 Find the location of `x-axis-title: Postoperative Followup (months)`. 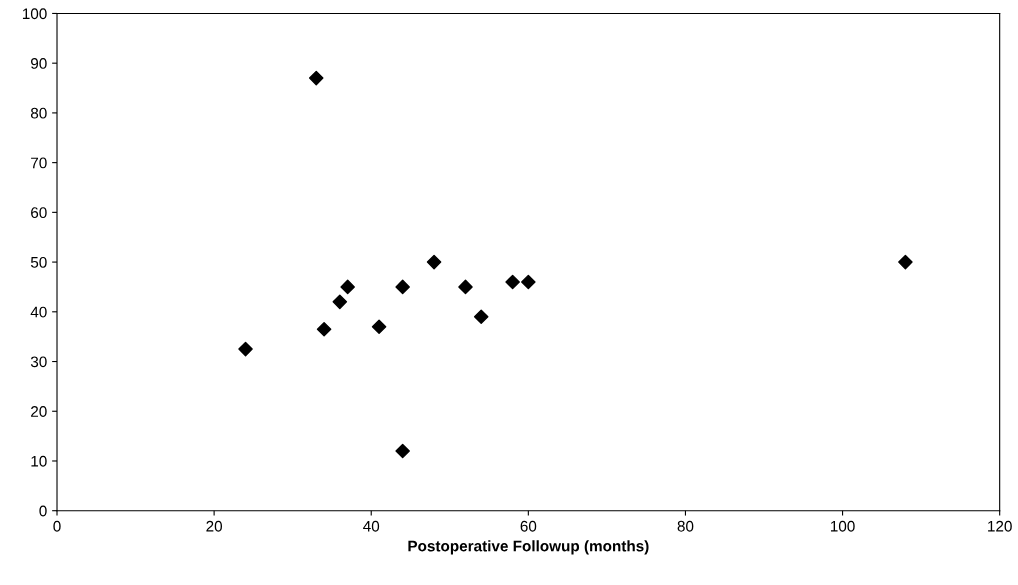

x-axis-title: Postoperative Followup (months) is located at coordinates (528, 547).